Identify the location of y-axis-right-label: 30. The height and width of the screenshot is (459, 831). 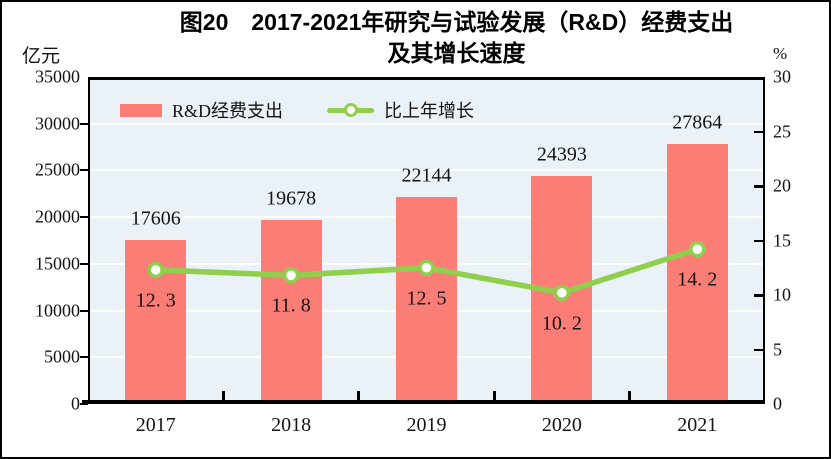
(782, 76).